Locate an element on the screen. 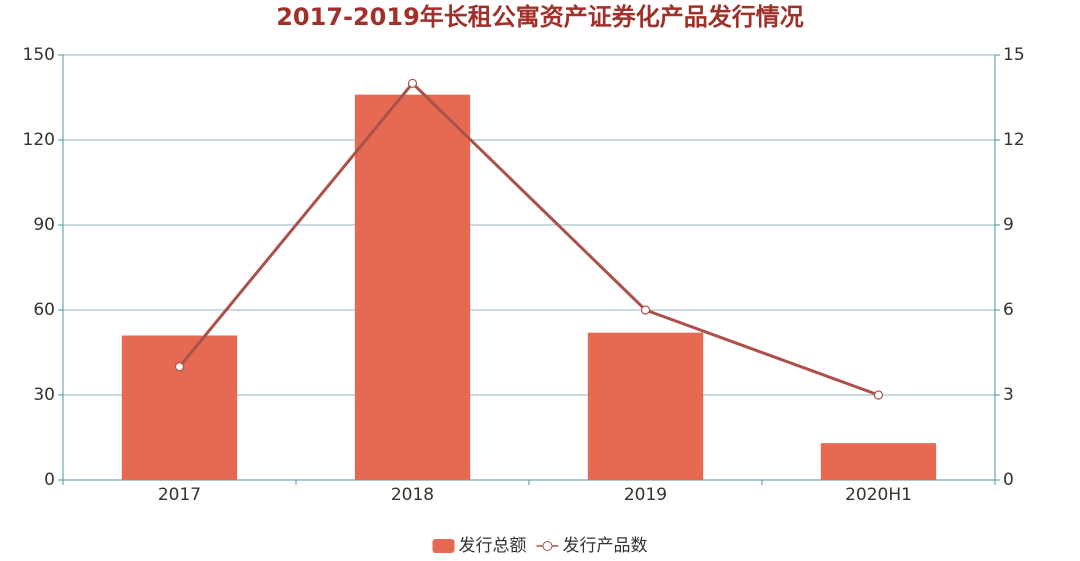 The width and height of the screenshot is (1080, 561). x-tick-label: 2018 is located at coordinates (412, 495).